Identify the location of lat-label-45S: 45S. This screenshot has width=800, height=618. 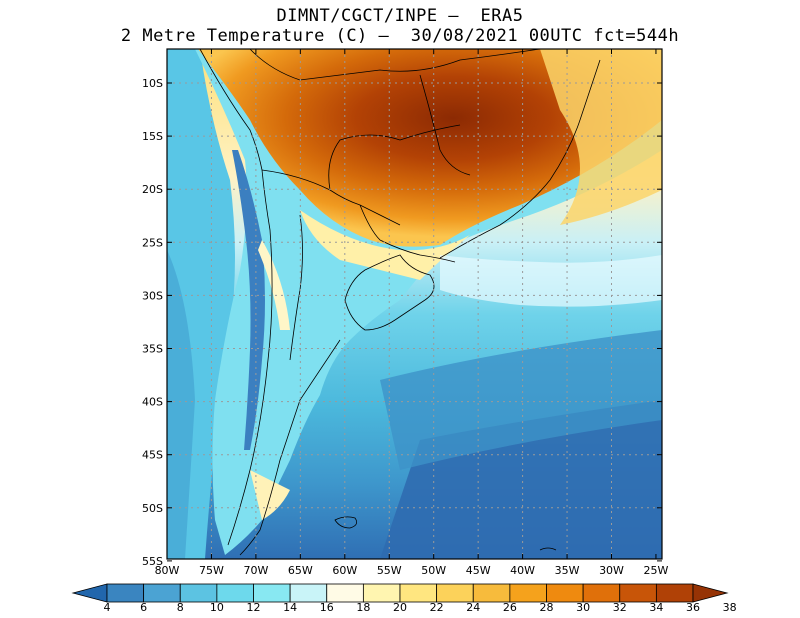
(152, 455).